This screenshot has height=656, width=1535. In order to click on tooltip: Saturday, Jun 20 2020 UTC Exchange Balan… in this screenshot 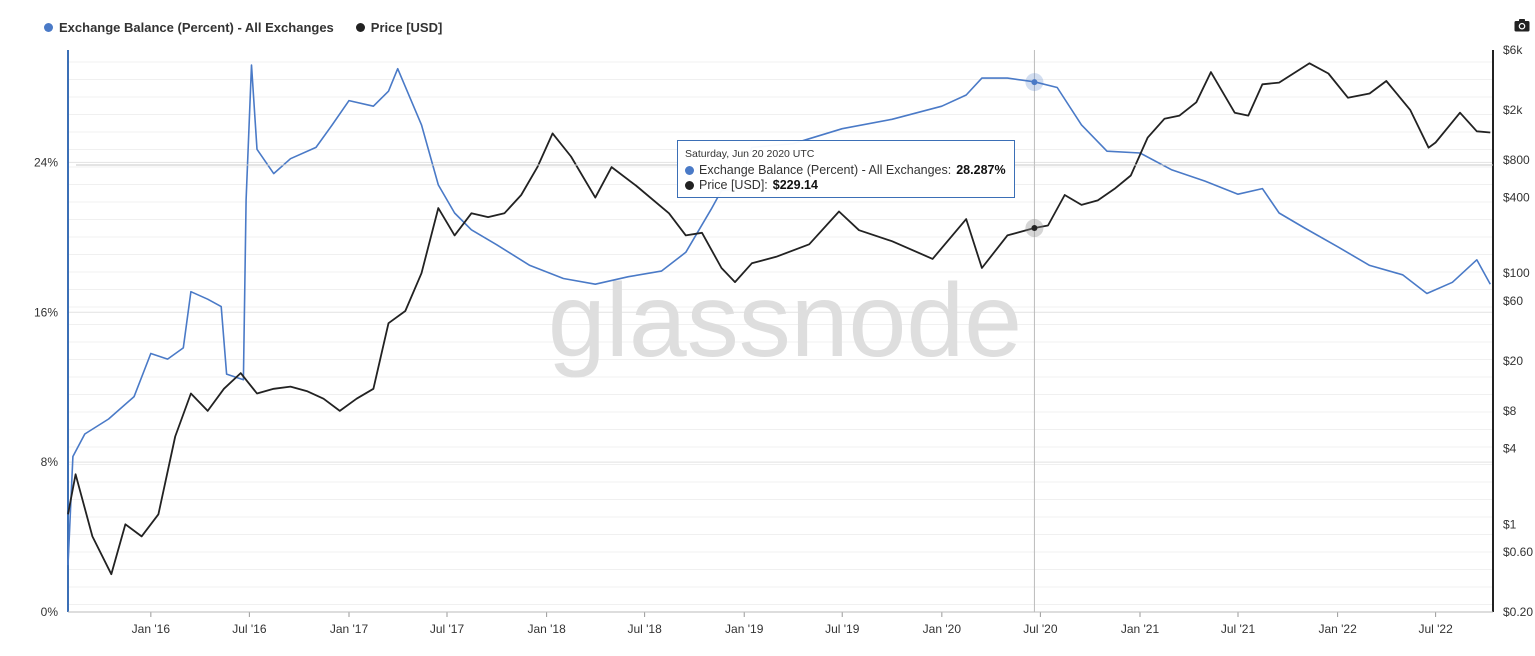, I will do `click(846, 169)`.